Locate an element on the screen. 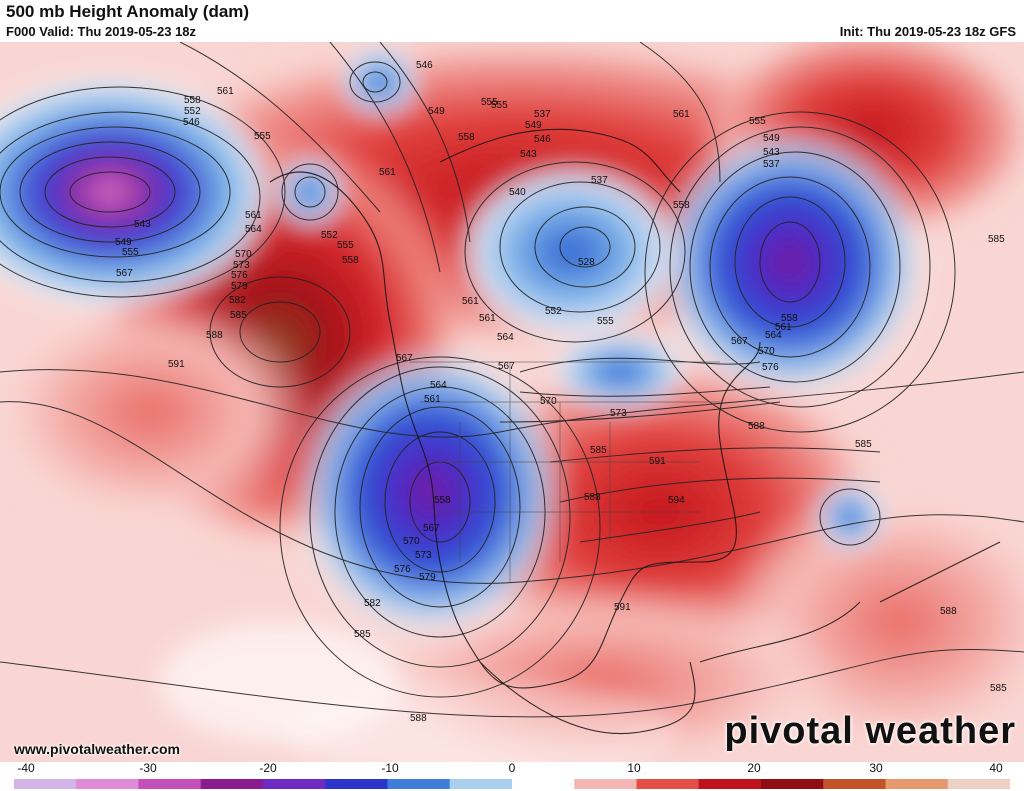  map-title: 500 mb Height Anomaly (dam) is located at coordinates (128, 11).